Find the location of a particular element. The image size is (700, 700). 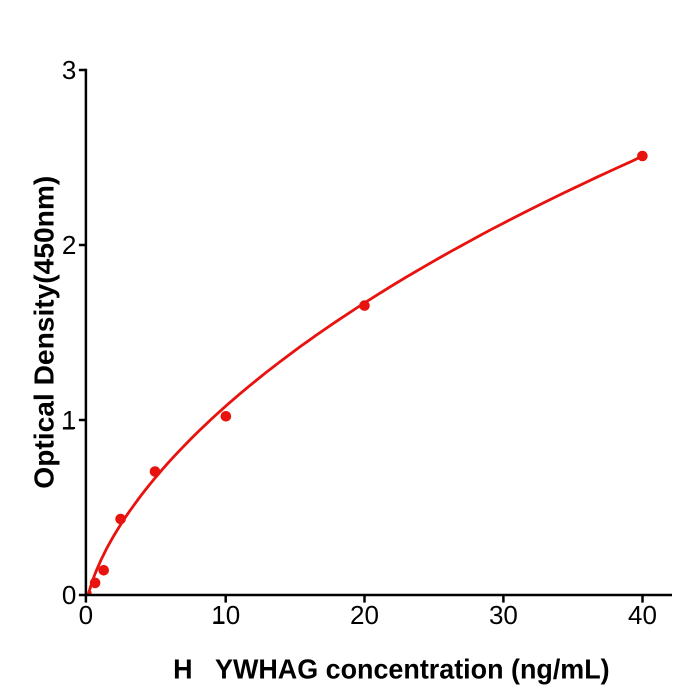

svg-text: 2 is located at coordinates (69, 245).